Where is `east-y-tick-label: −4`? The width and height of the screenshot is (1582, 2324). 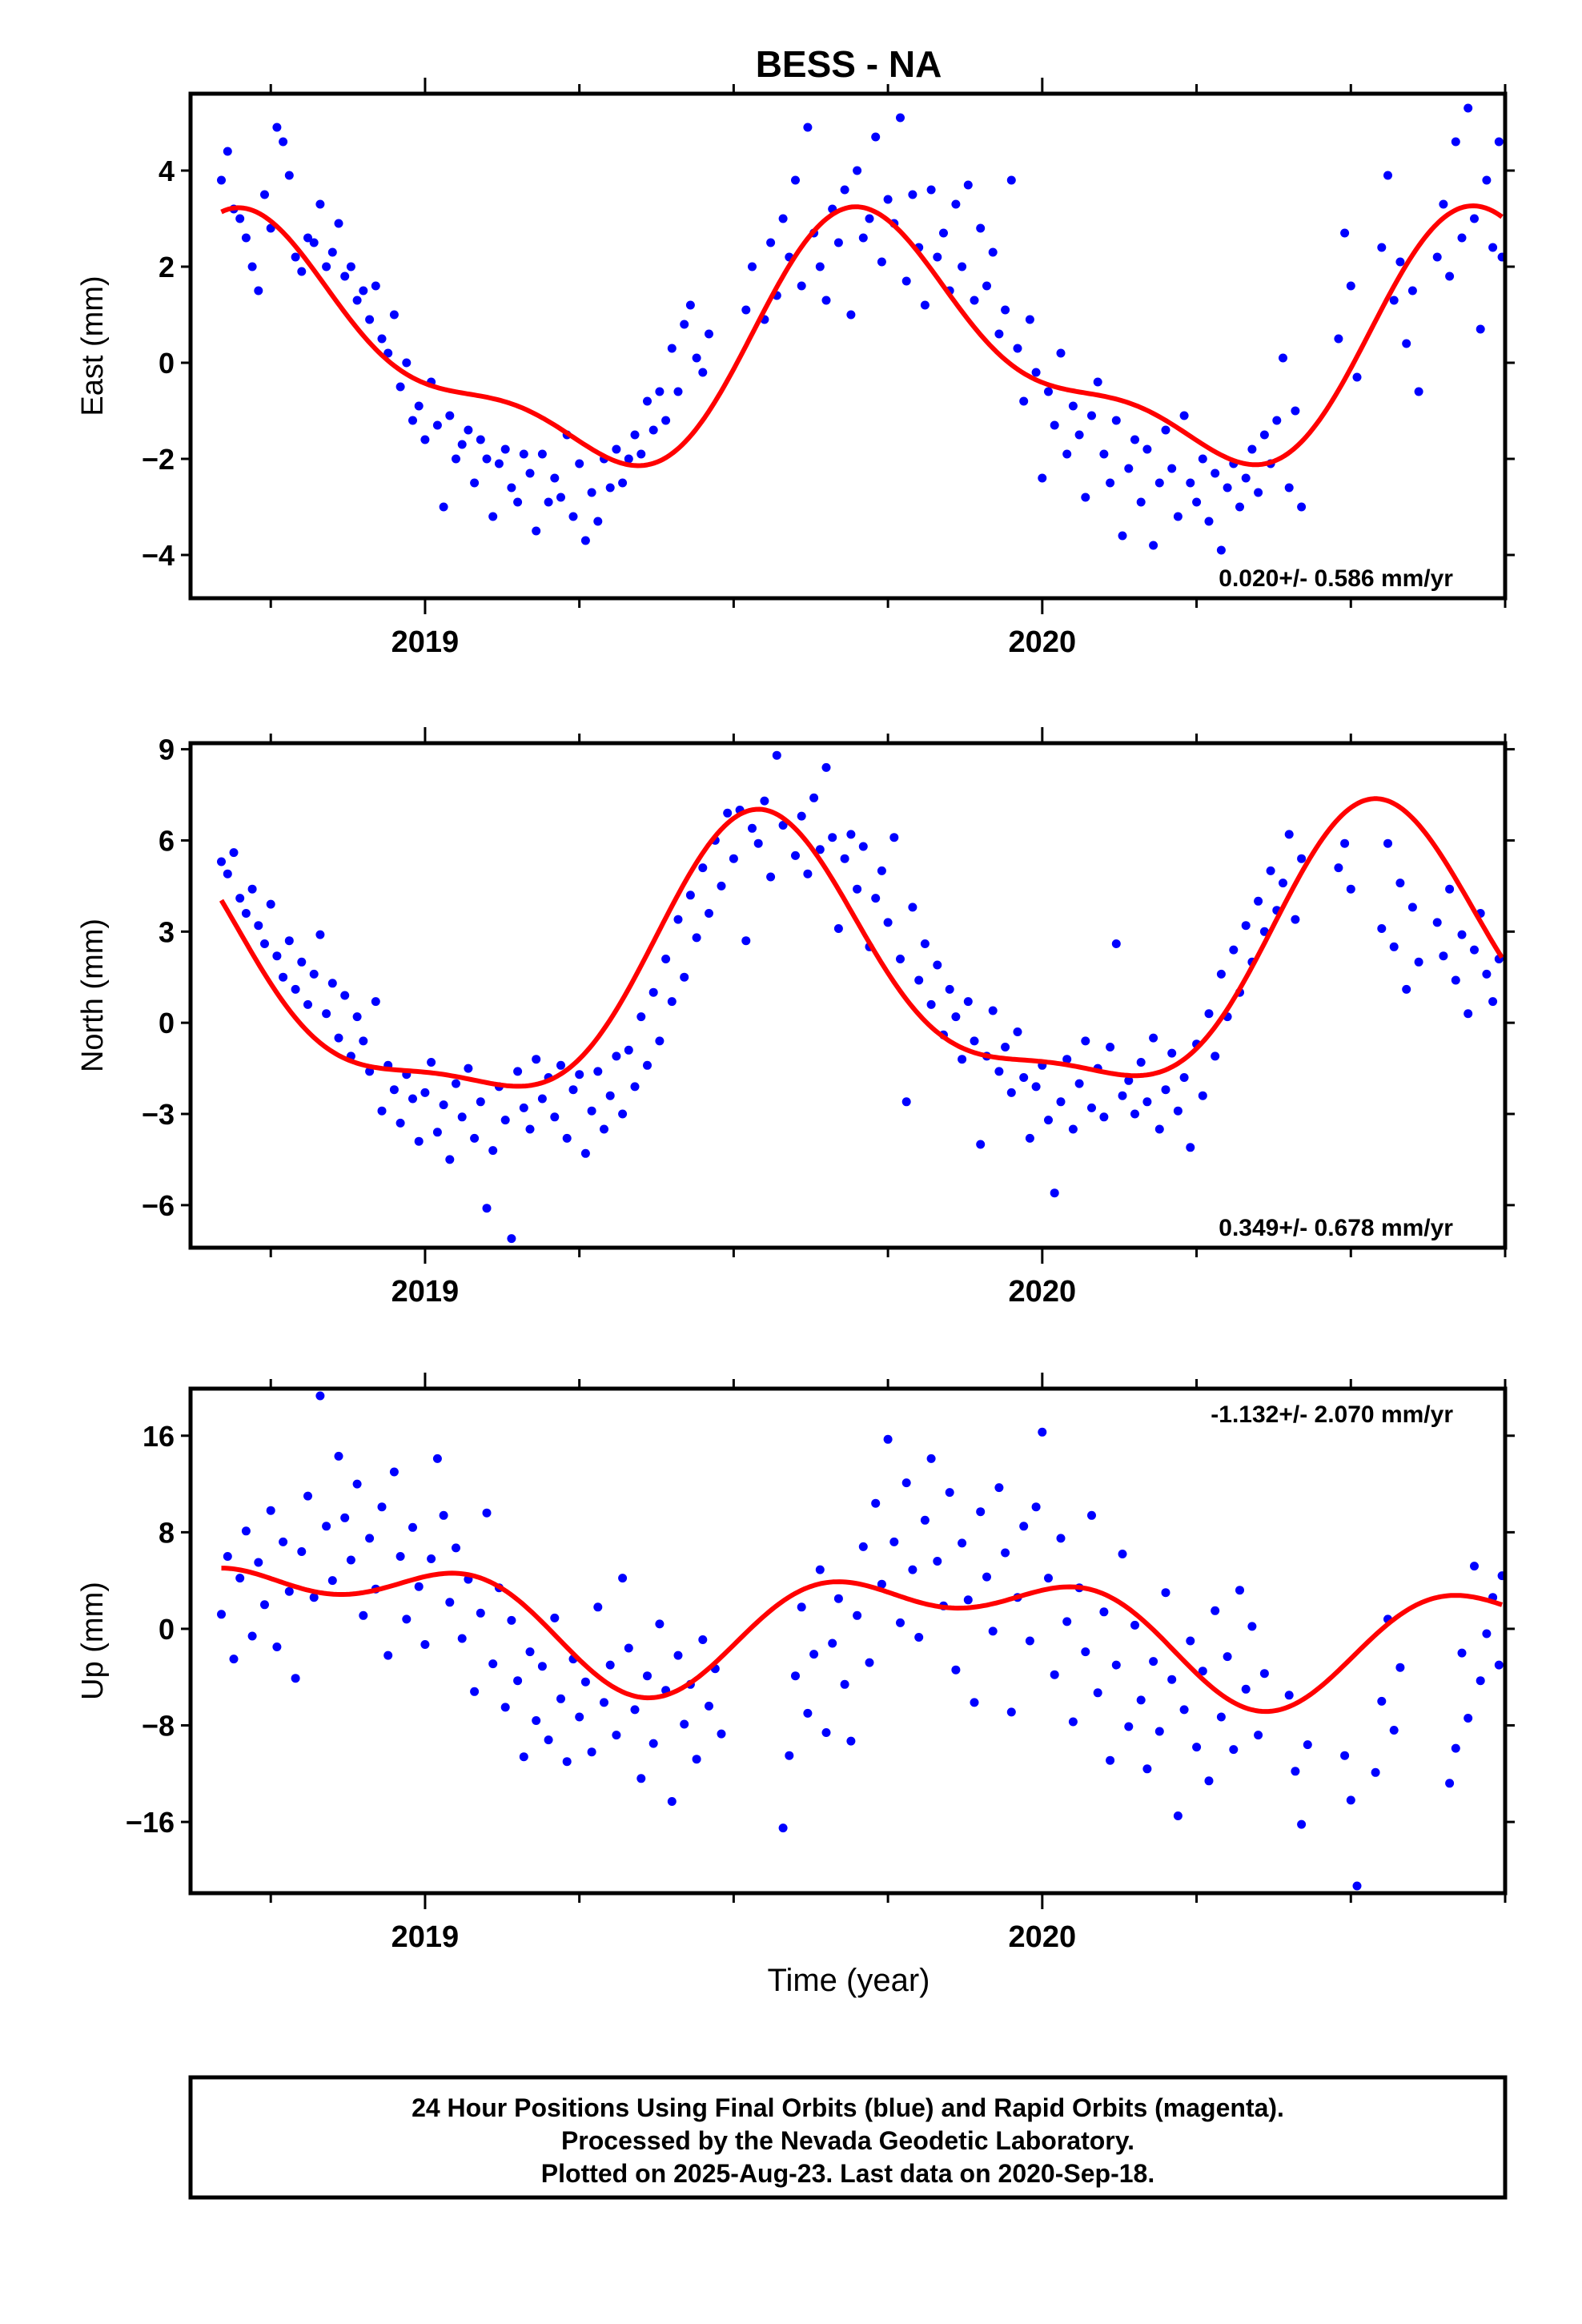
east-y-tick-label: −4 is located at coordinates (158, 555).